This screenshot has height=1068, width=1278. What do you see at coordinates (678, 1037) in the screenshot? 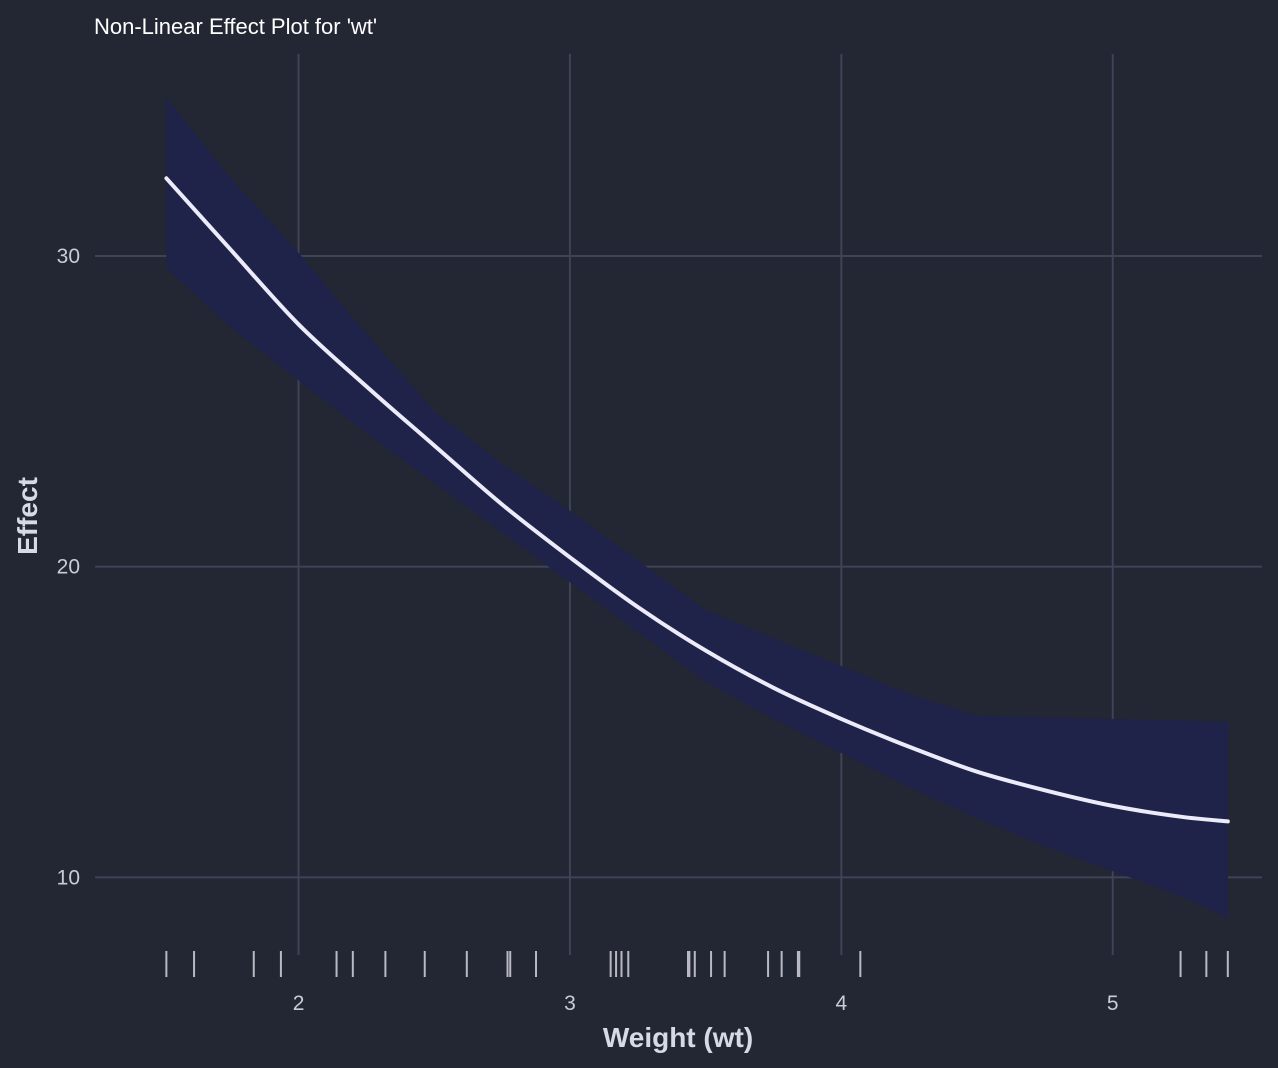
I see `x-axis-title: Weight (wt)` at bounding box center [678, 1037].